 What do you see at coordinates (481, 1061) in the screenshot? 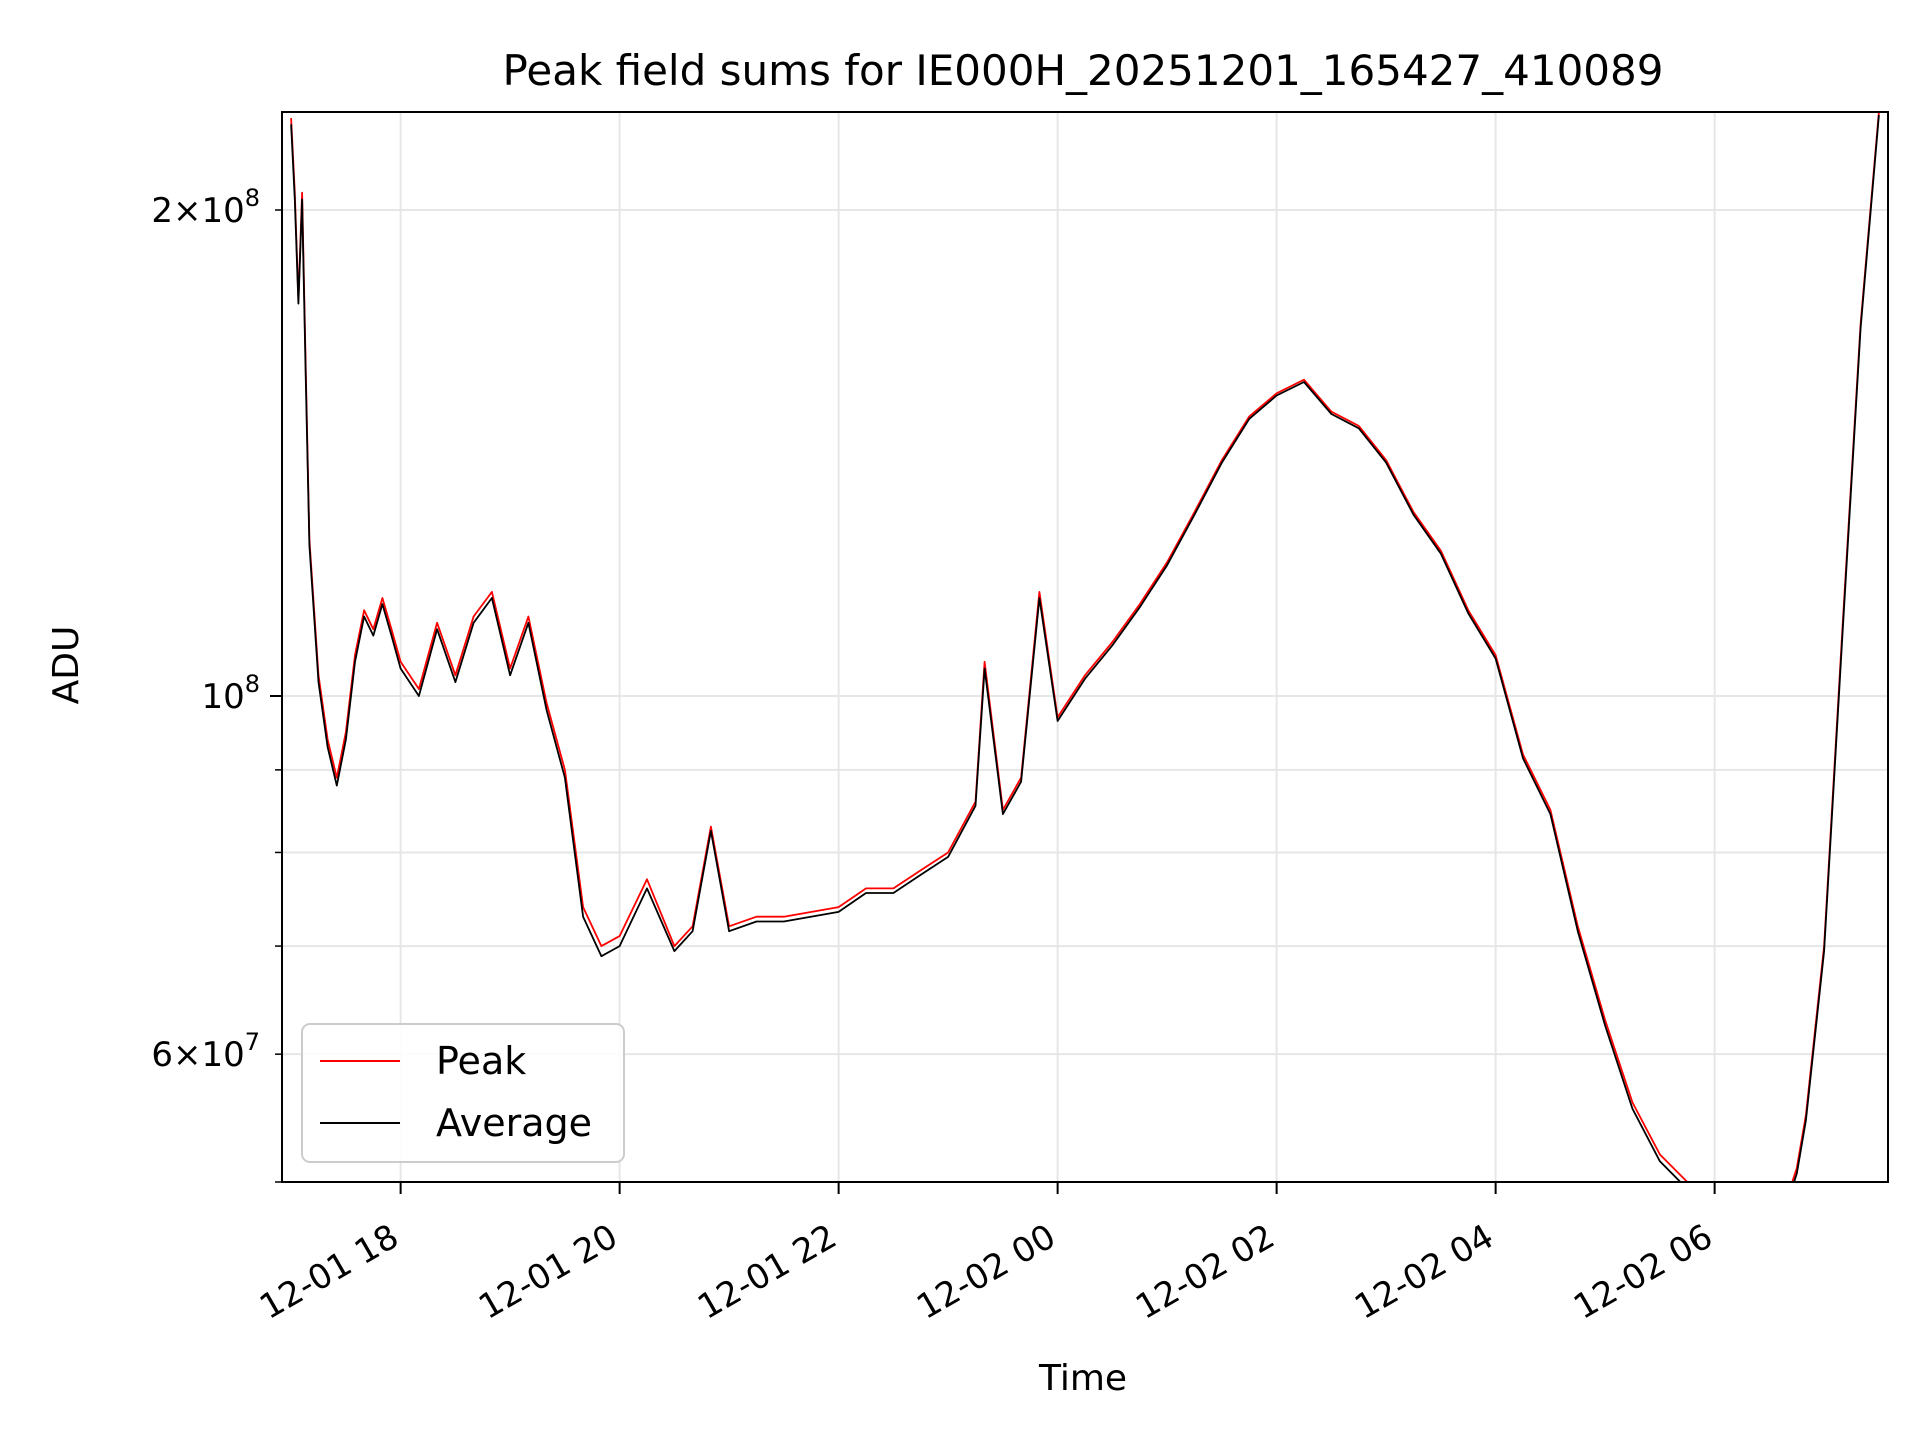
I see `legend-peak-label: Peak` at bounding box center [481, 1061].